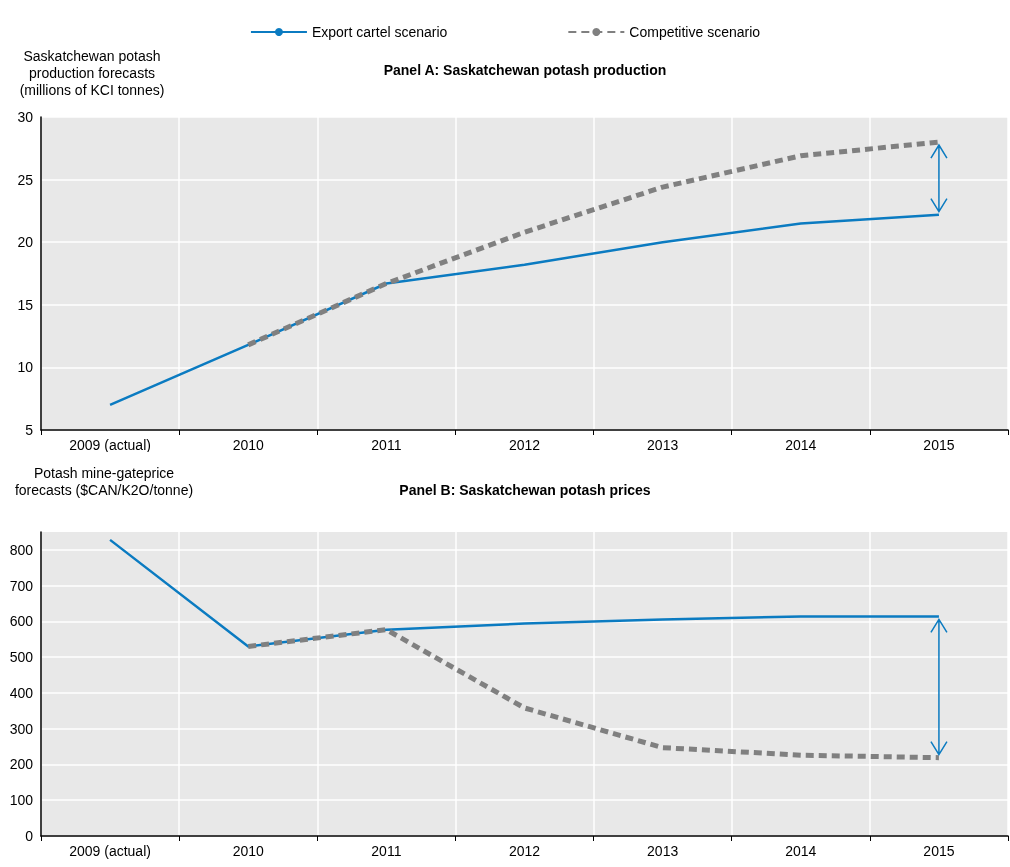 This screenshot has height=867, width=1010. What do you see at coordinates (21, 549) in the screenshot?
I see `y-tick-label: 800` at bounding box center [21, 549].